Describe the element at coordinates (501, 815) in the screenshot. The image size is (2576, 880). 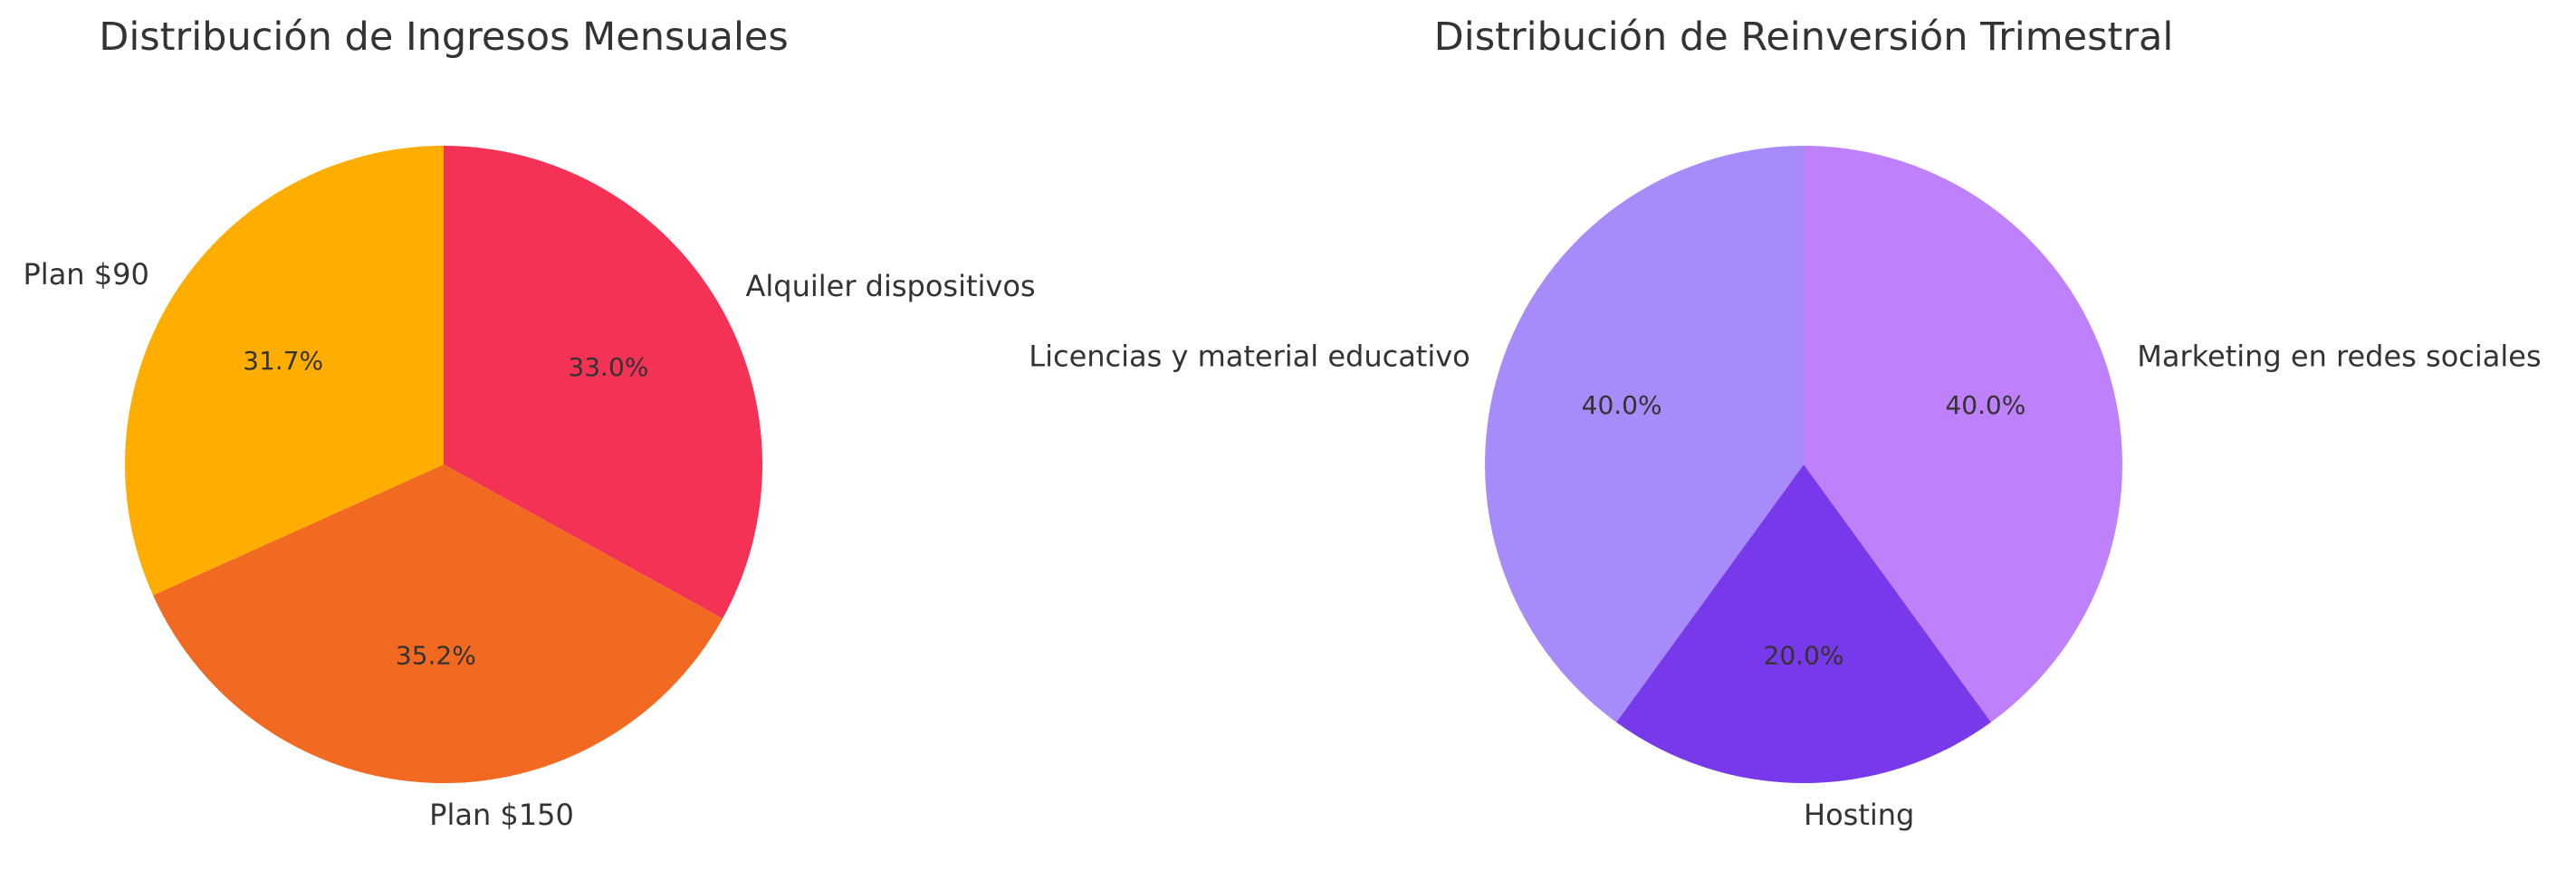
I see `slice-category-label: Plan $150` at that location.